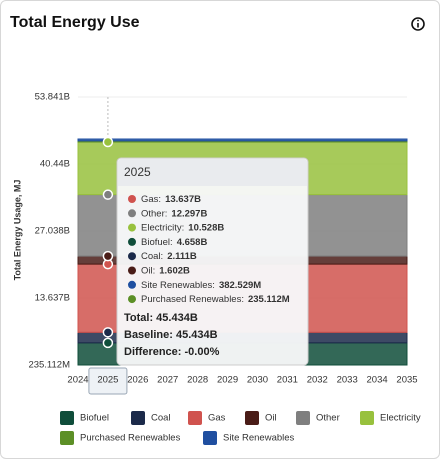 This screenshot has width=440, height=459. What do you see at coordinates (161, 318) in the screenshot?
I see `tooltip-total: Total: 45.434B` at bounding box center [161, 318].